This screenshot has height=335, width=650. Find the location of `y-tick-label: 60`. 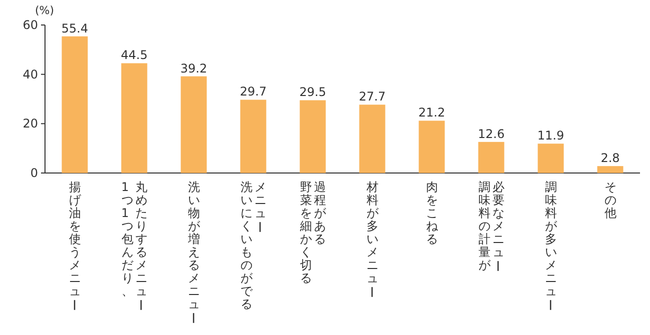

y-tick-label: 60 is located at coordinates (30, 25).